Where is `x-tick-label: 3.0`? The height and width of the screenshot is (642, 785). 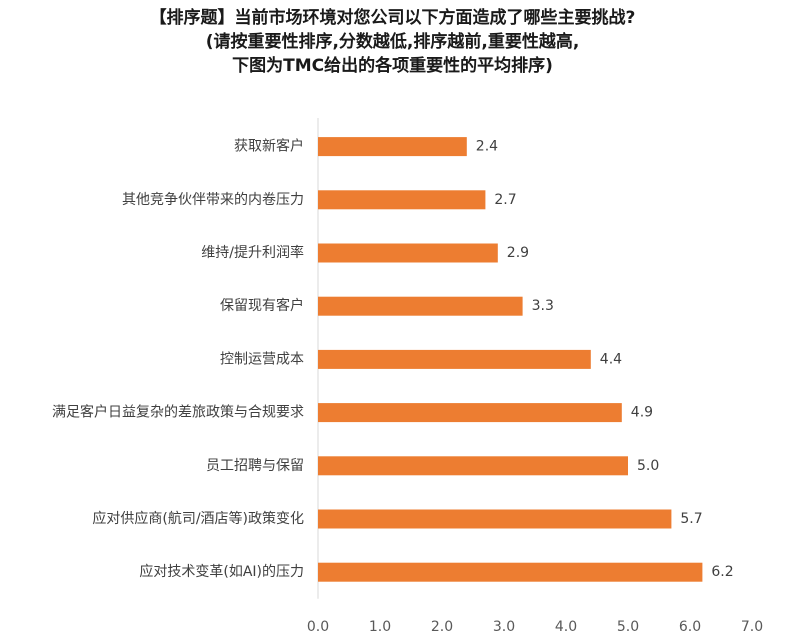 x-tick-label: 3.0 is located at coordinates (504, 627).